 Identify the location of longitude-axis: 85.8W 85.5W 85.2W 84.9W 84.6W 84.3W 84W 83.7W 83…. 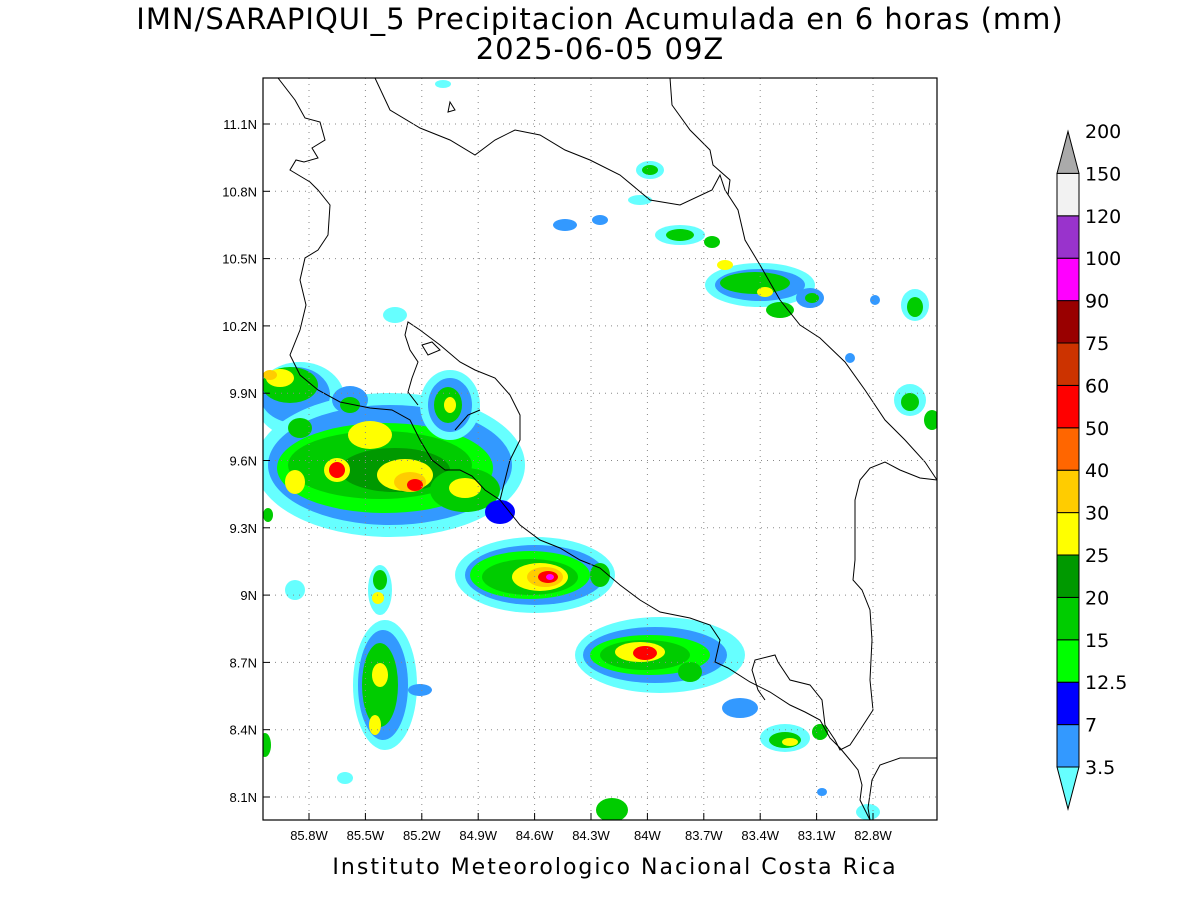
(591, 828).